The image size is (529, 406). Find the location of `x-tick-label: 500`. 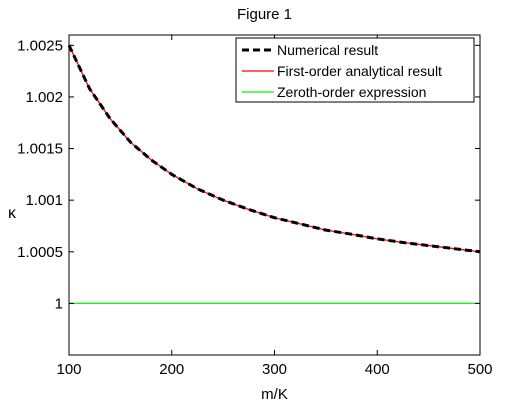

x-tick-label: 500 is located at coordinates (479, 369).